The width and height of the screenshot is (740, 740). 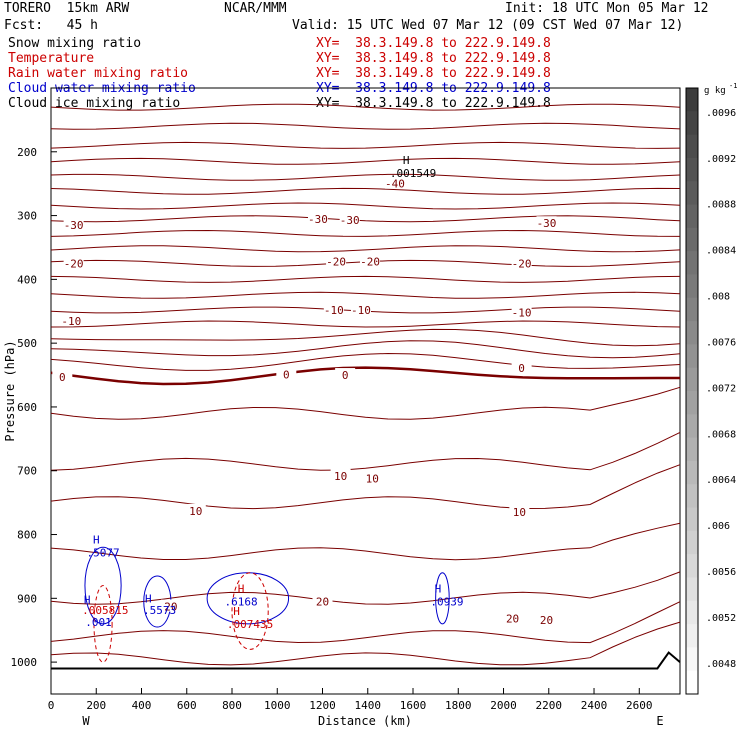 I want to click on y-tick-label: 500, so click(x=27, y=343).